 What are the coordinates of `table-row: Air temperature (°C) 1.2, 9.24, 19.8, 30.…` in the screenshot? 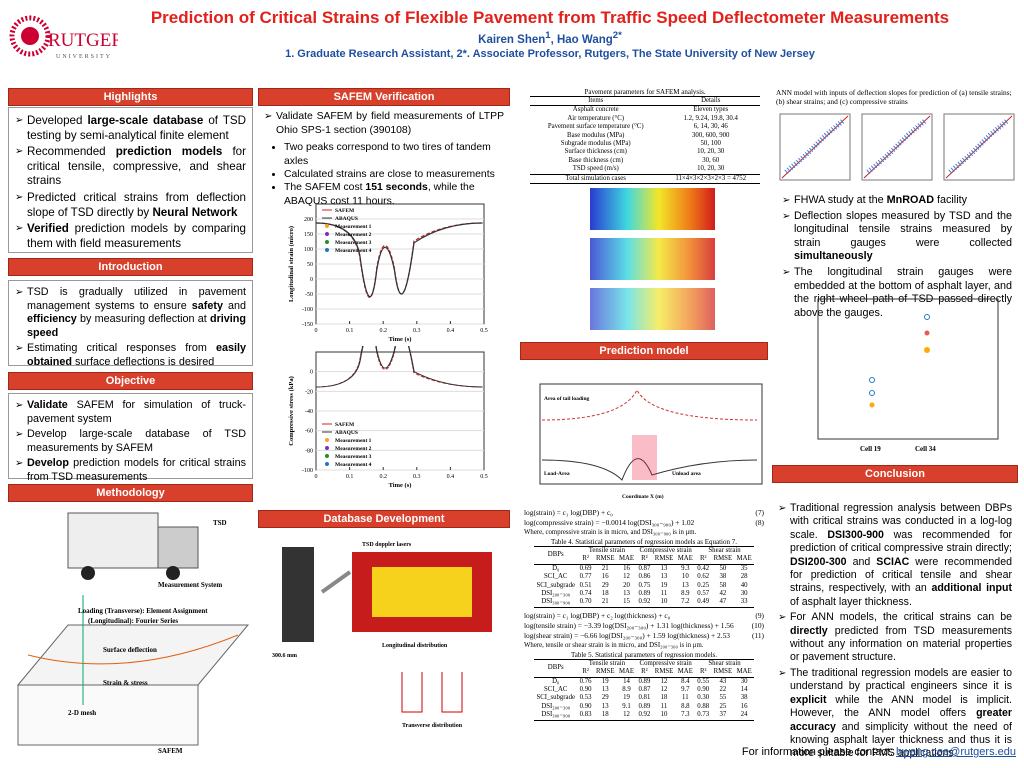 It's located at (645, 119).